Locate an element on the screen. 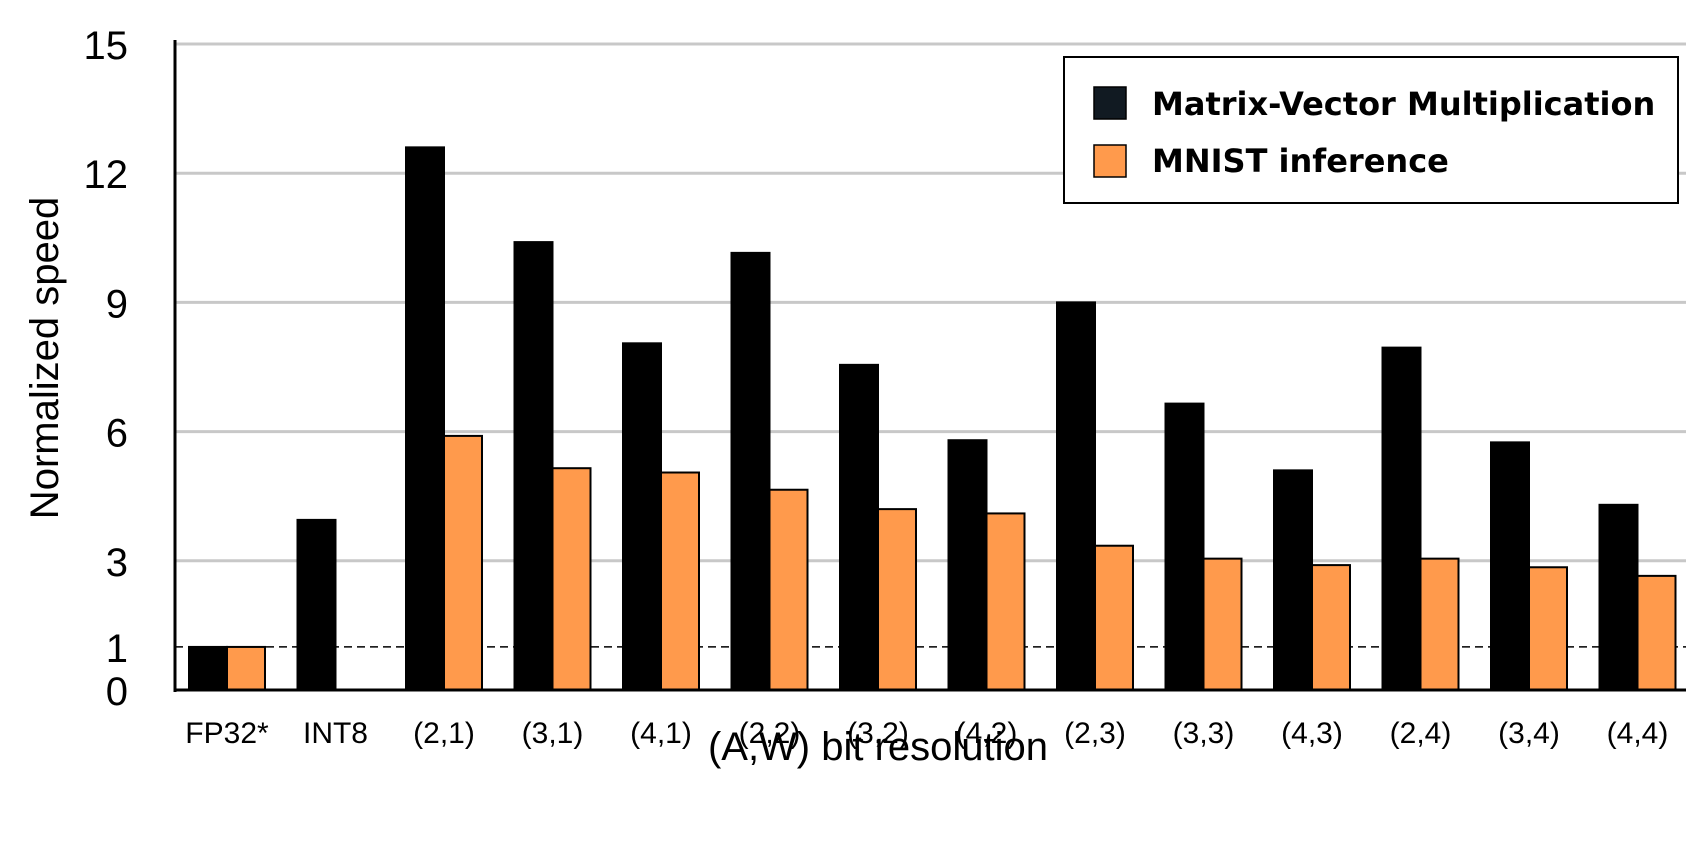  legend-swatch-mnist is located at coordinates (1110, 161).